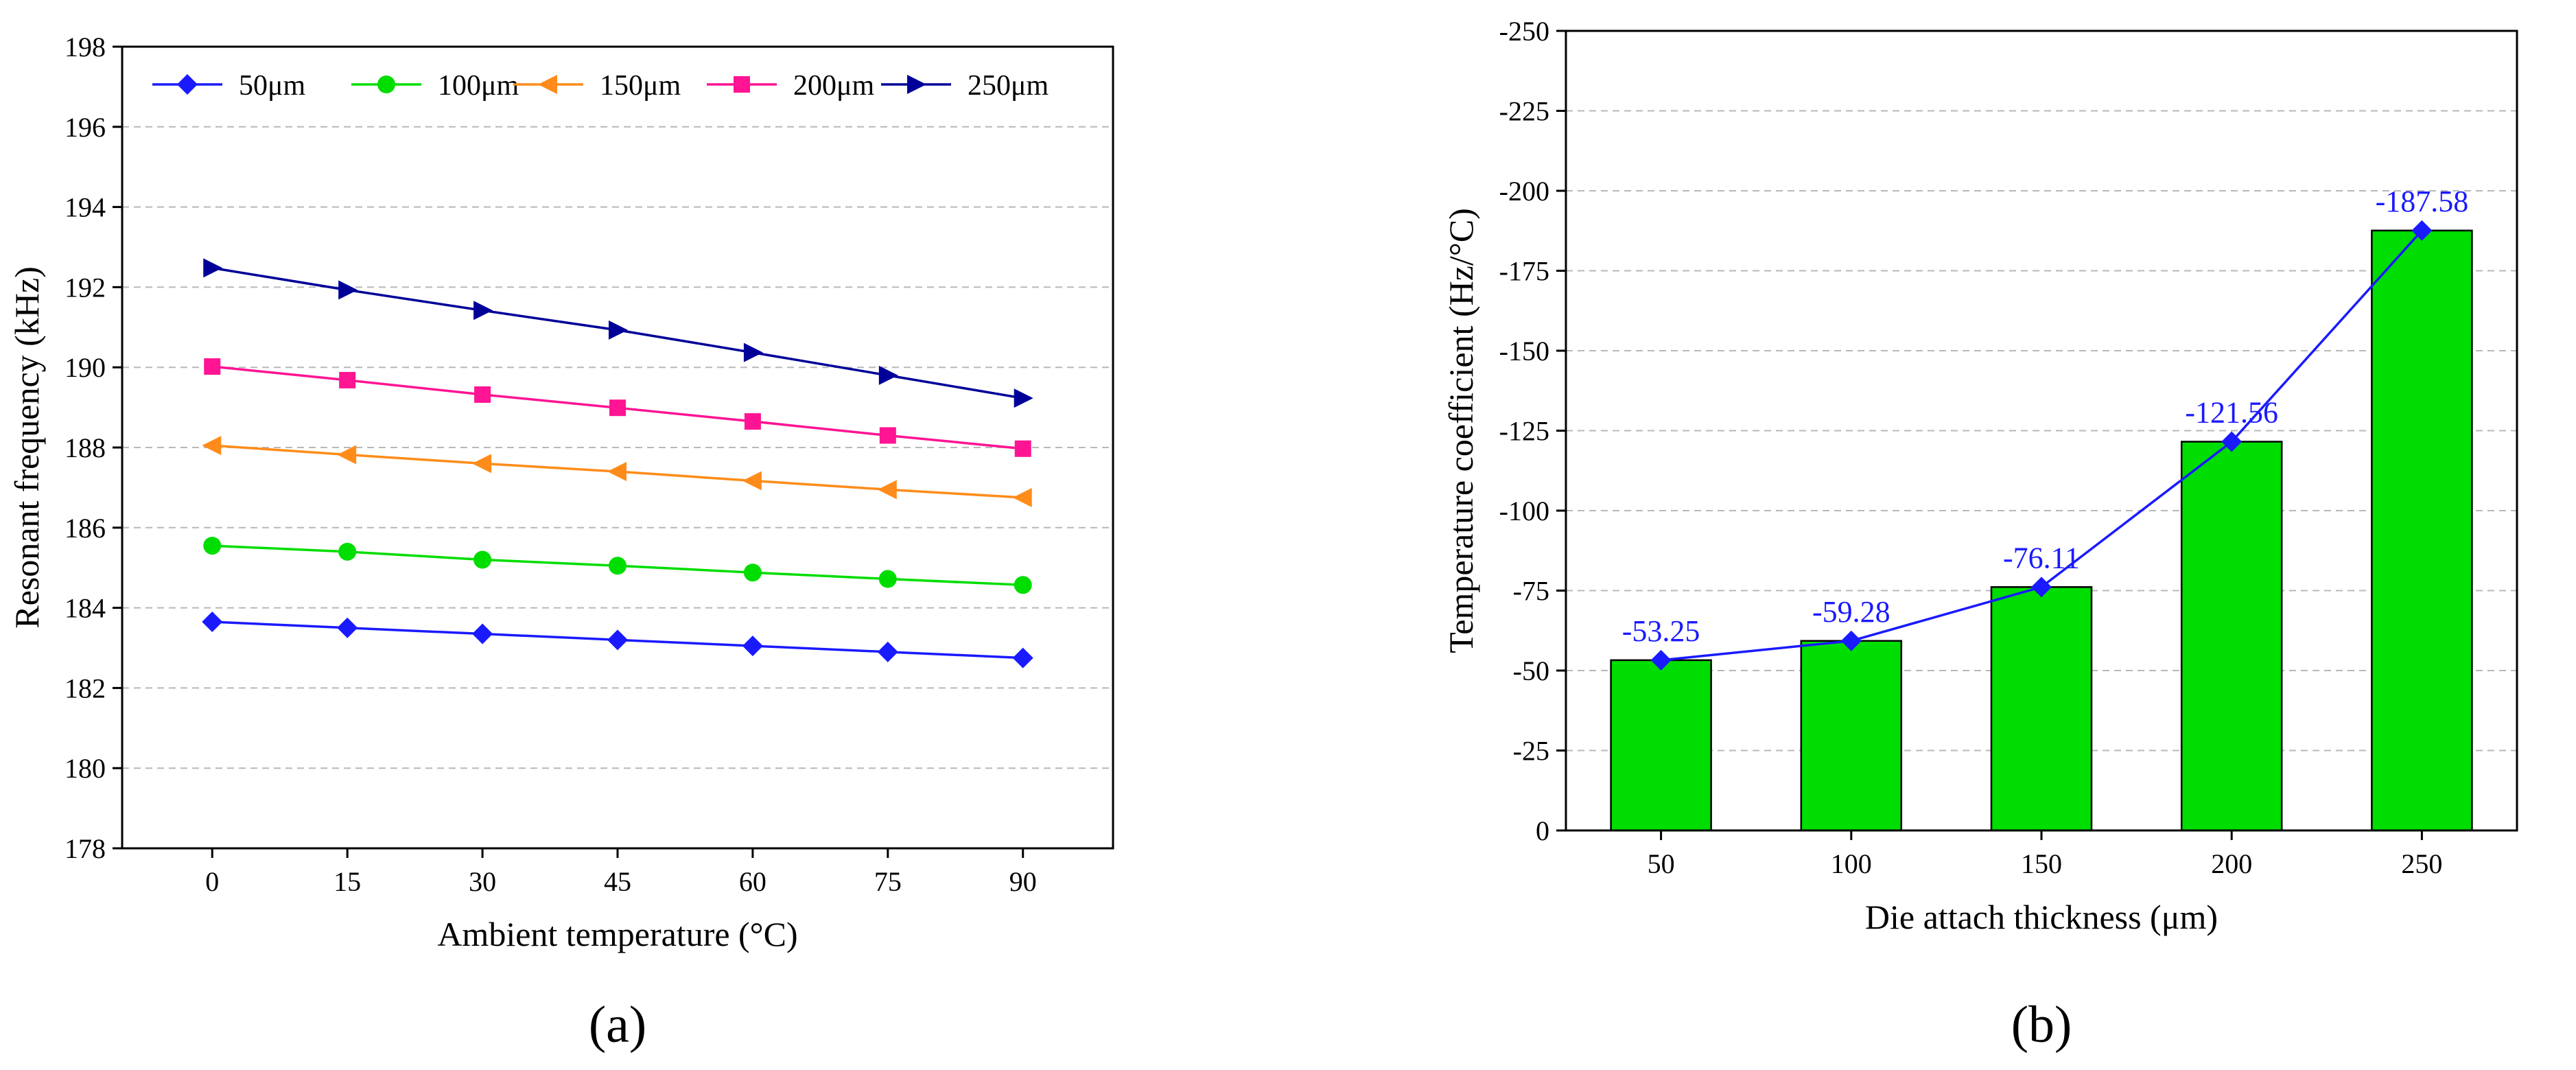 The height and width of the screenshot is (1070, 2576). What do you see at coordinates (1851, 612) in the screenshot?
I see `chart-b-data-label: -59.28` at bounding box center [1851, 612].